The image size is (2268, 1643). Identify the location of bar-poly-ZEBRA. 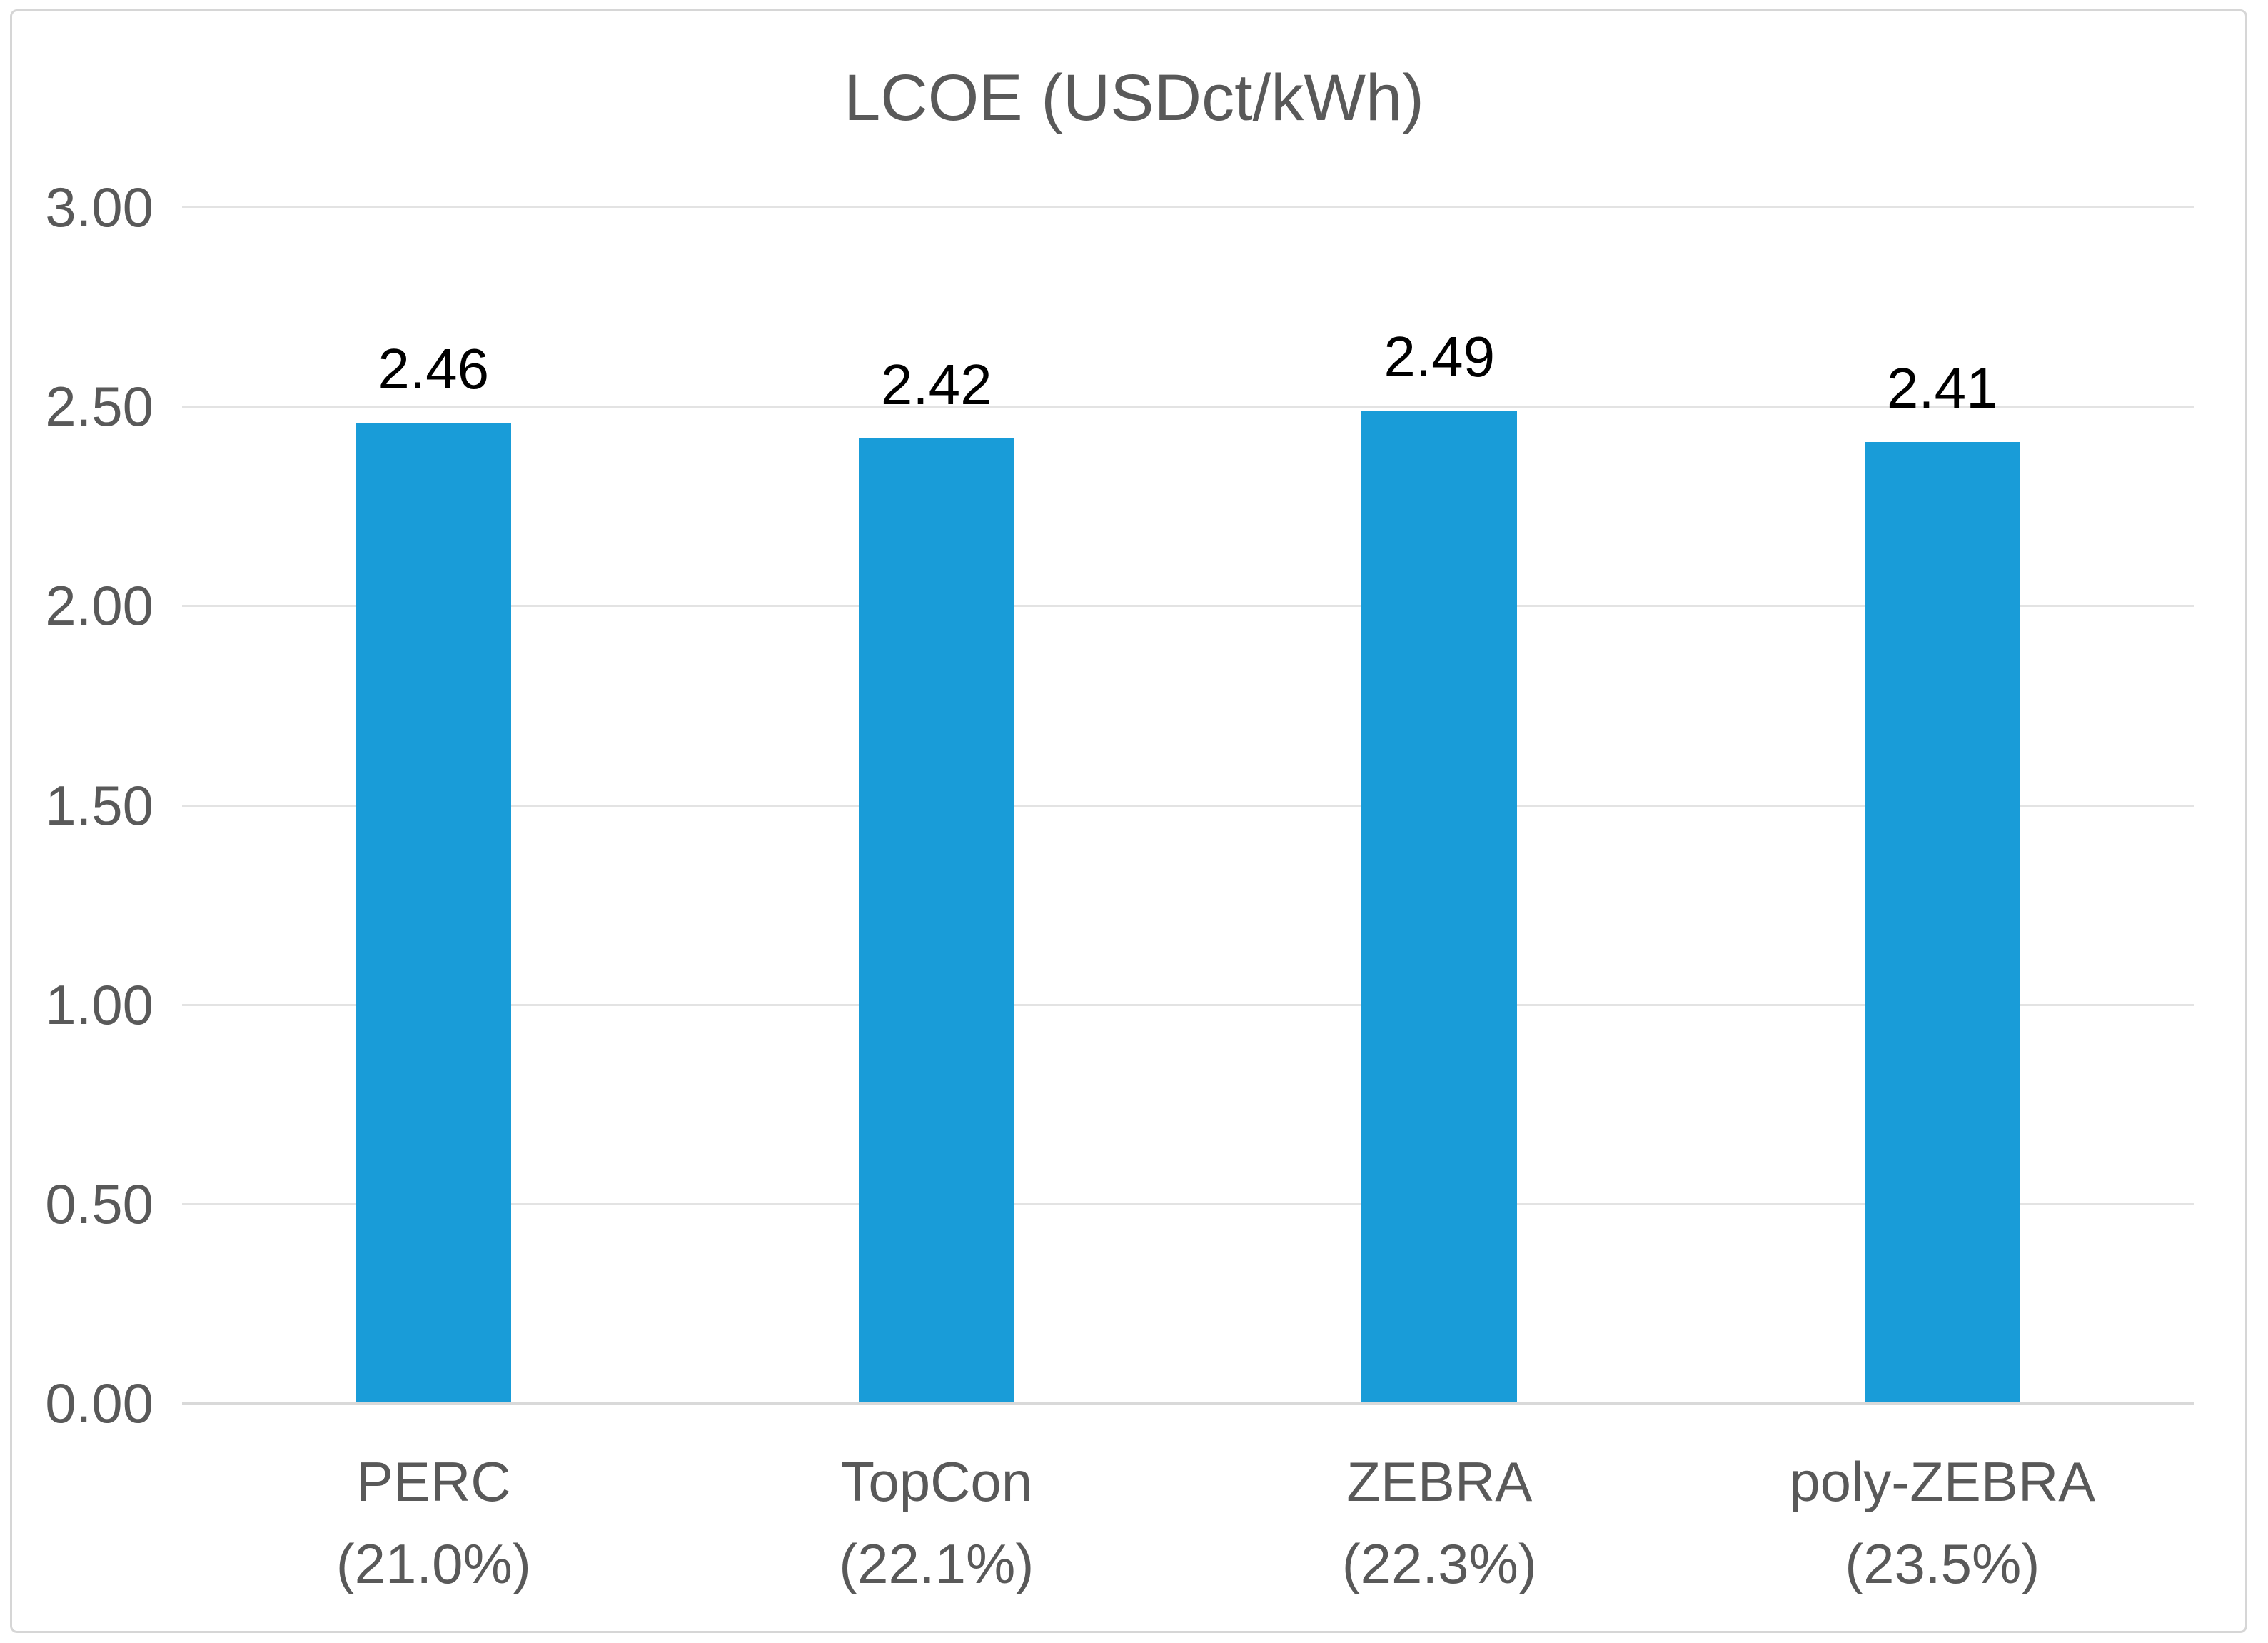
(1942, 922).